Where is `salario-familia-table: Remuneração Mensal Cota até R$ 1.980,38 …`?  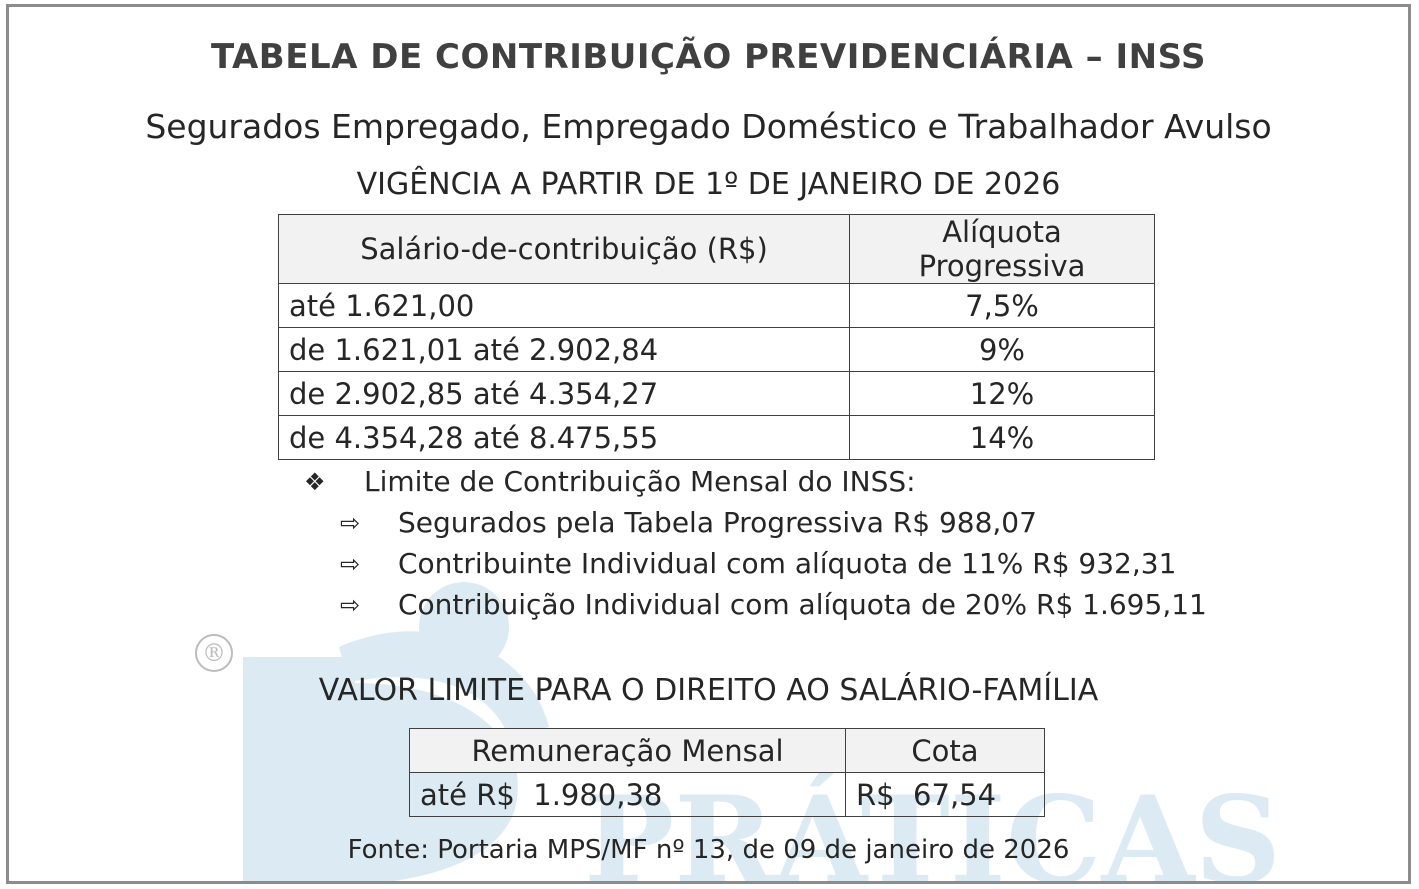 salario-familia-table: Remuneração Mensal Cota até R$ 1.980,38 … is located at coordinates (727, 772).